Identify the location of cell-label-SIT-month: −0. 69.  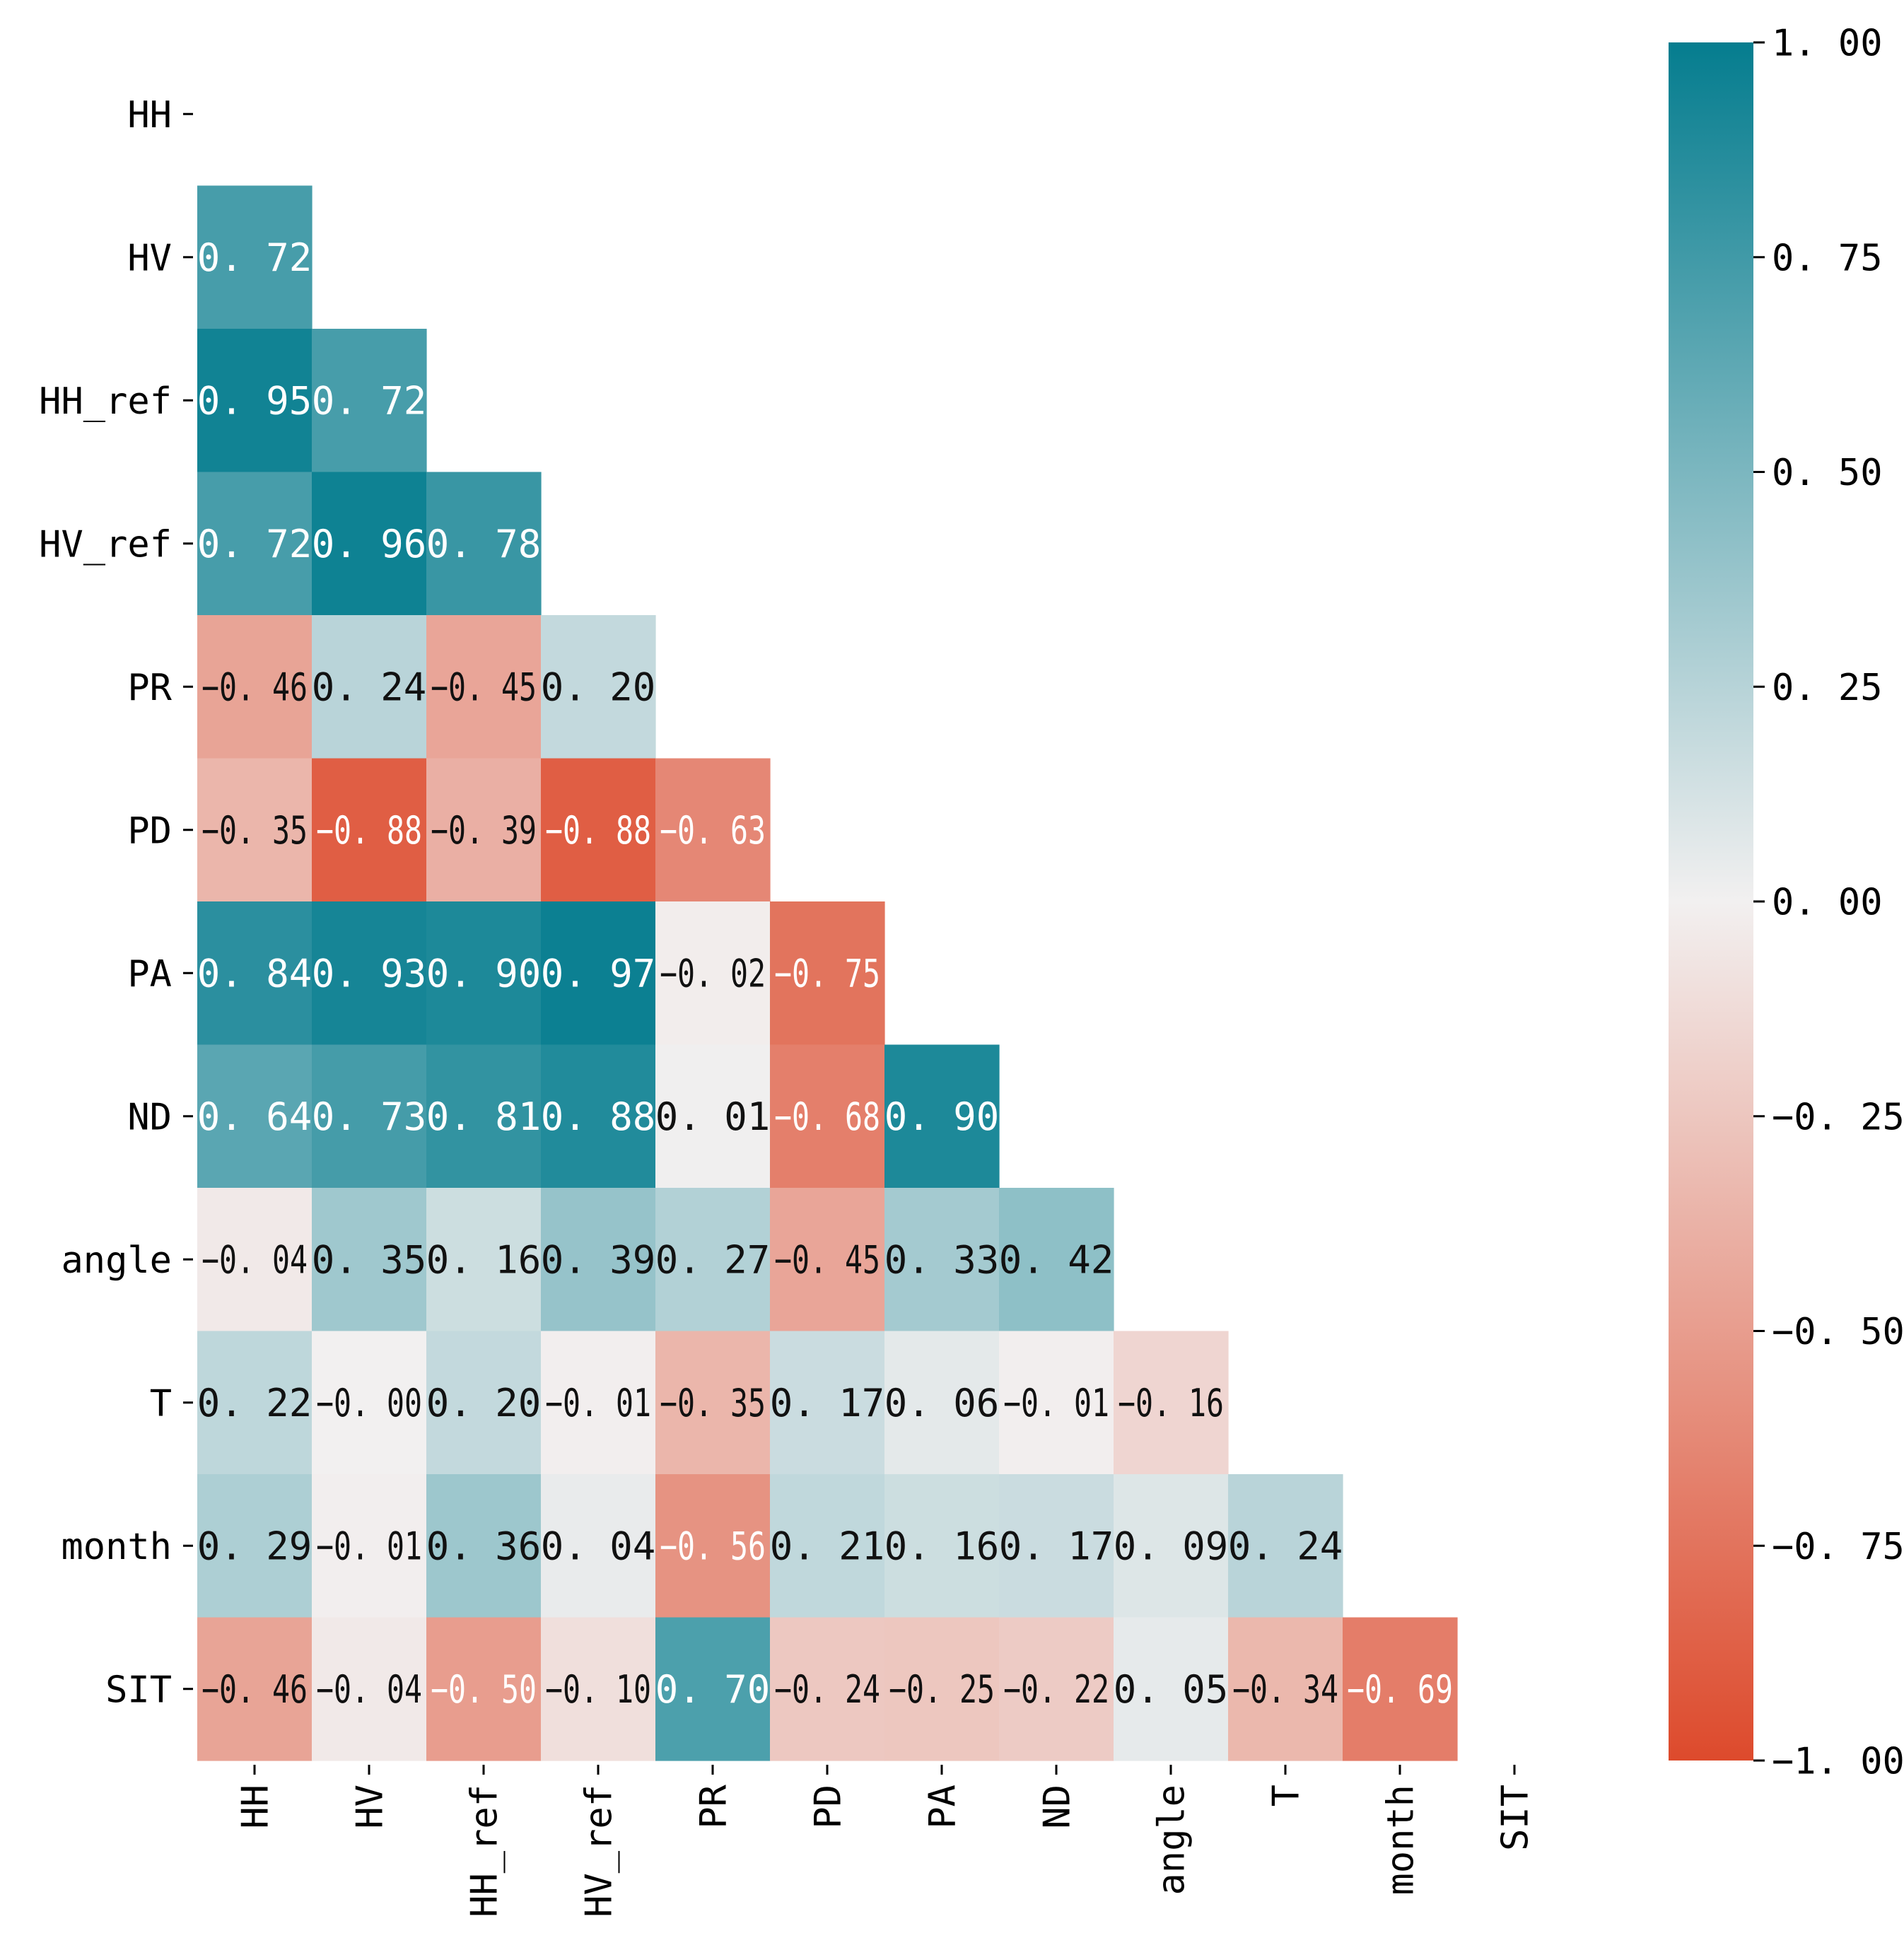
(1400, 1690).